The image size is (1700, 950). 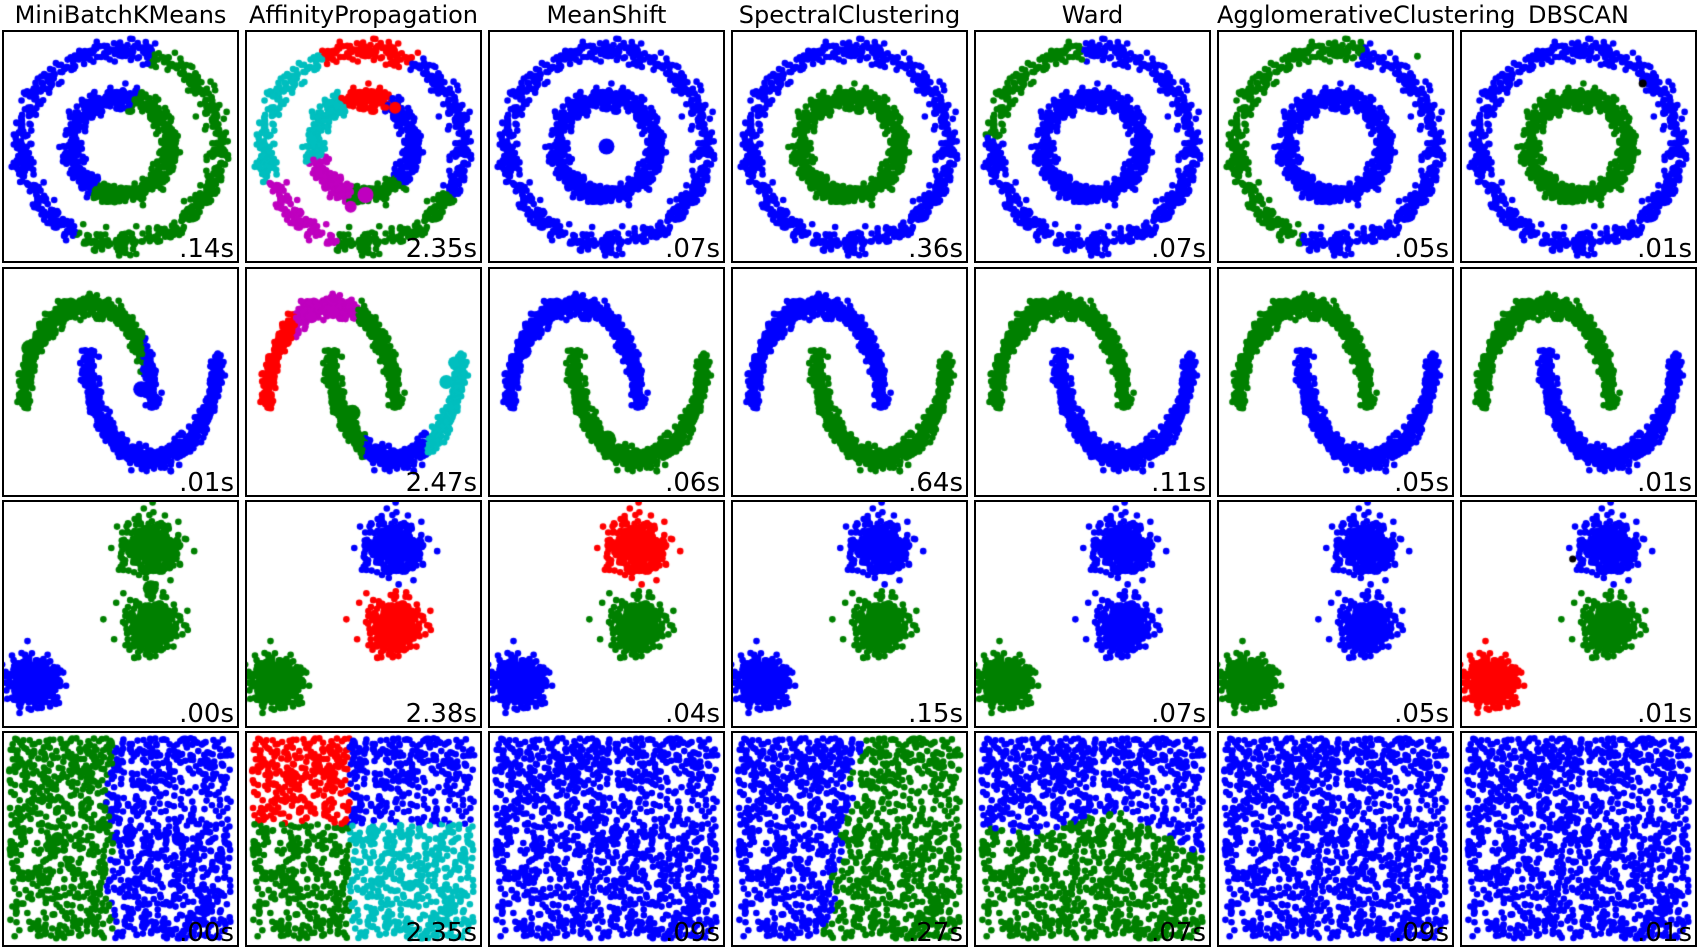 What do you see at coordinates (206, 248) in the screenshot?
I see `timing-label: .14s` at bounding box center [206, 248].